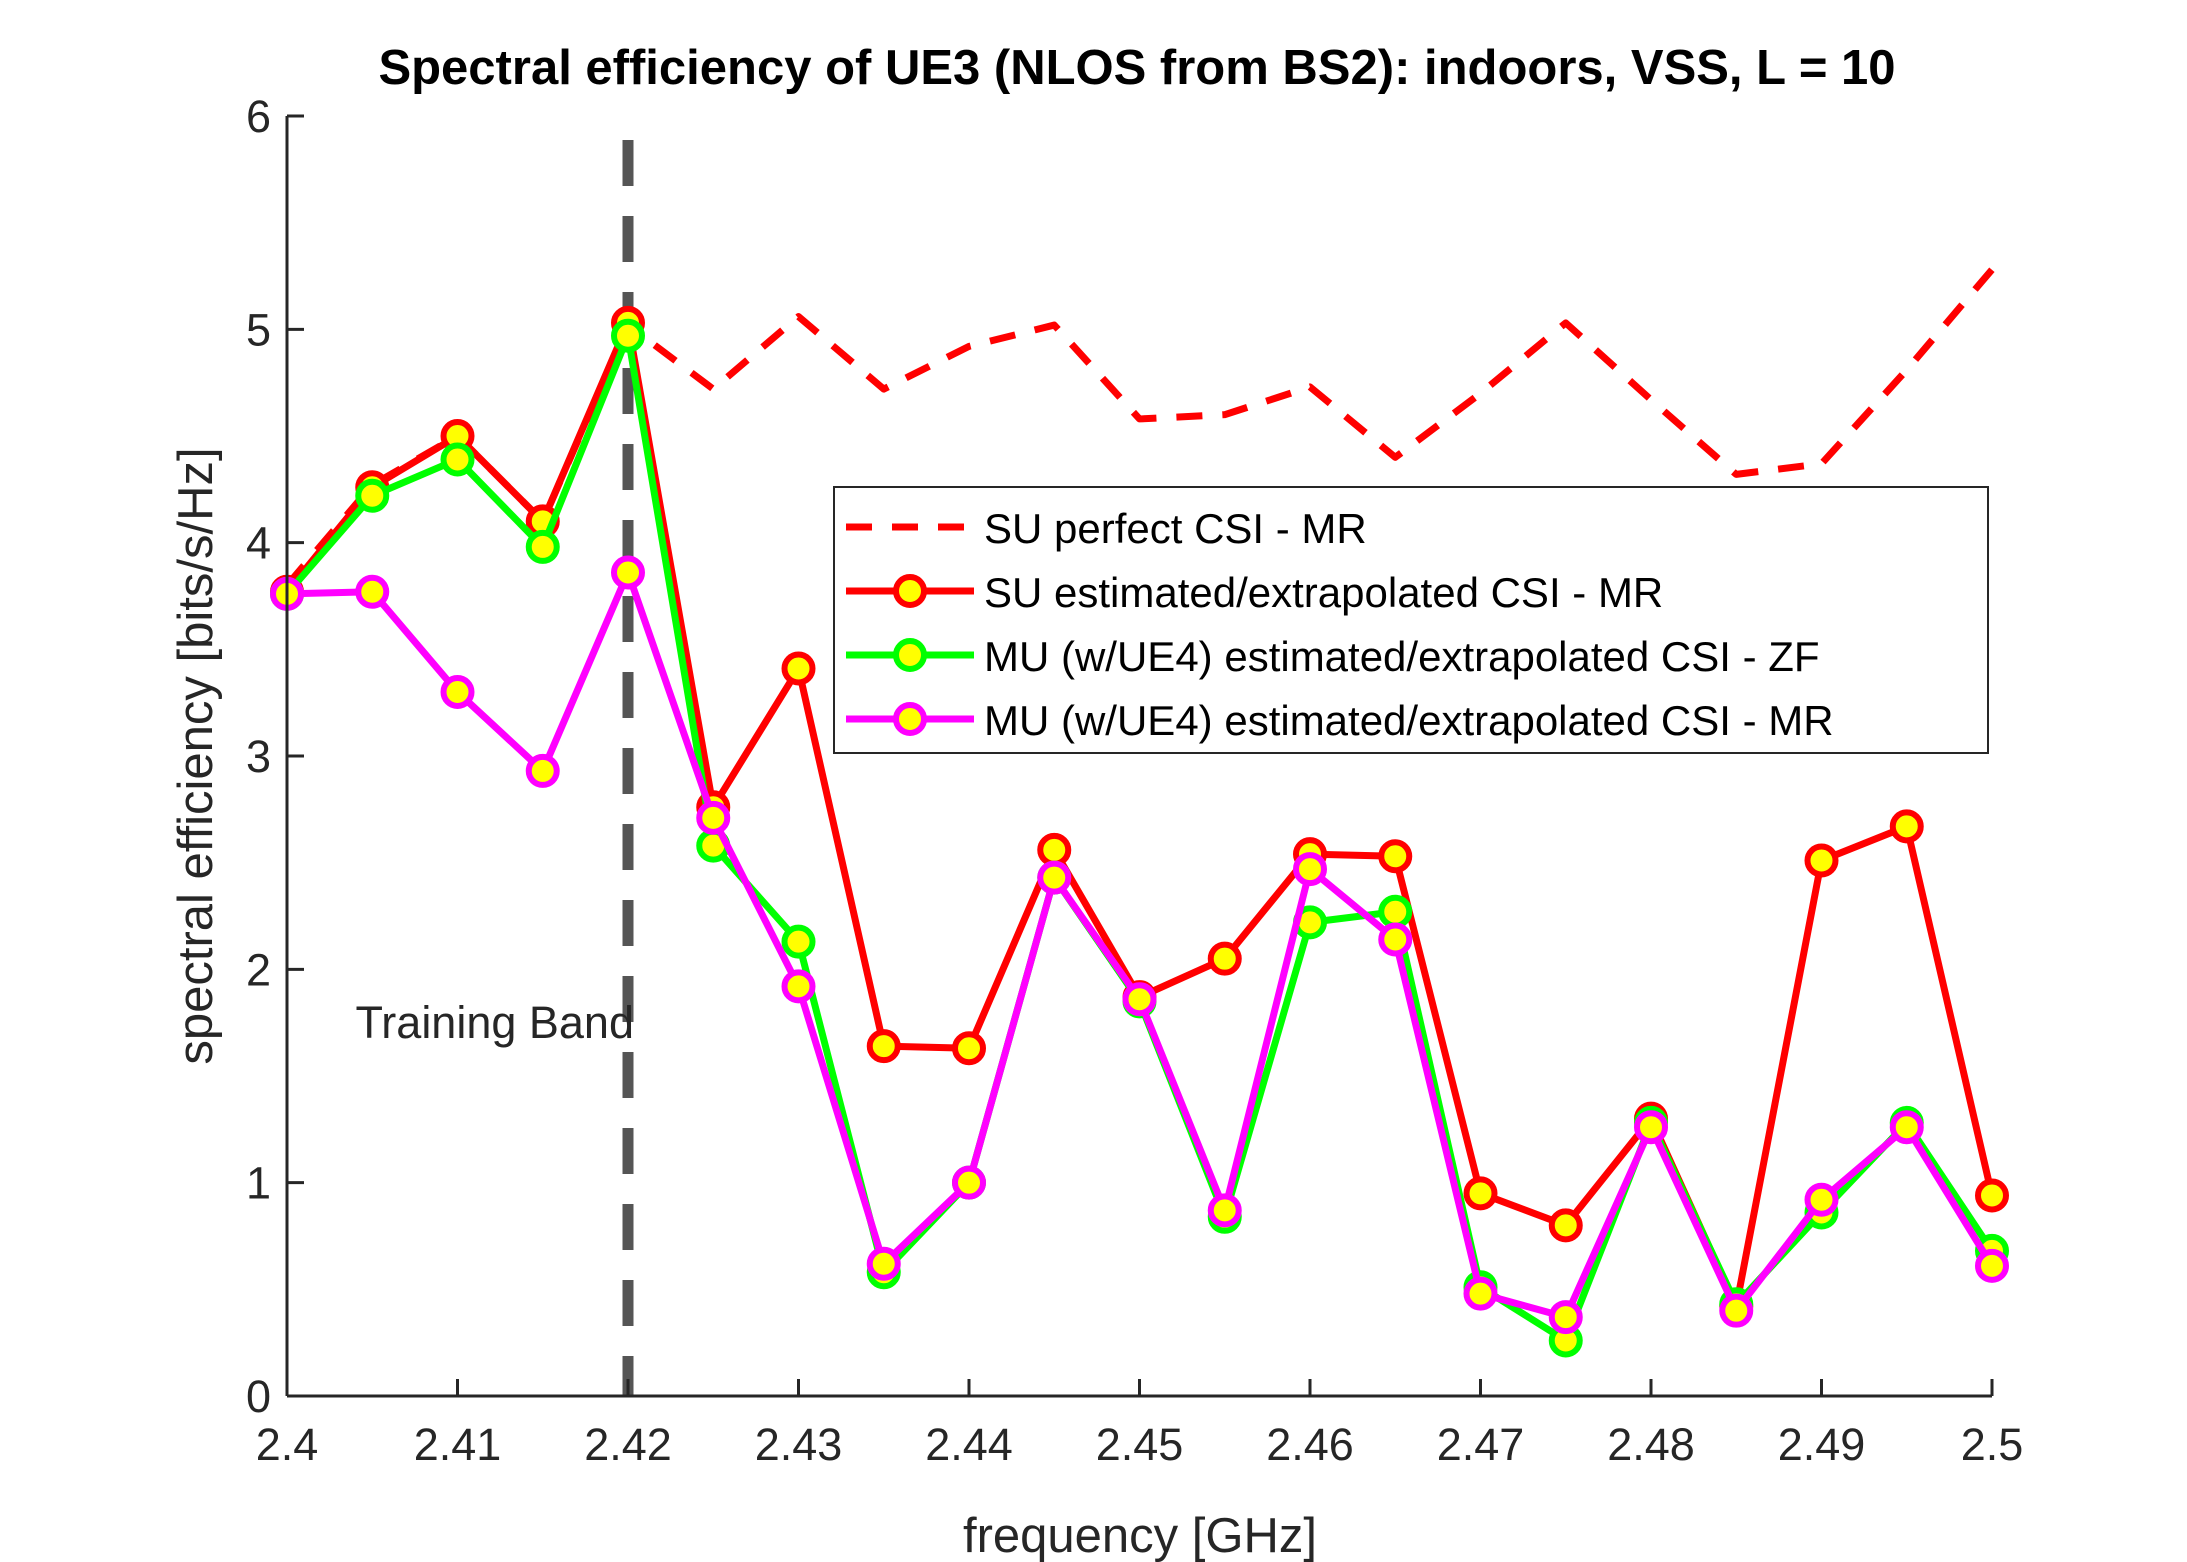 This screenshot has height=1562, width=2187. I want to click on x-tick-label: 2.5, so click(1992, 1444).